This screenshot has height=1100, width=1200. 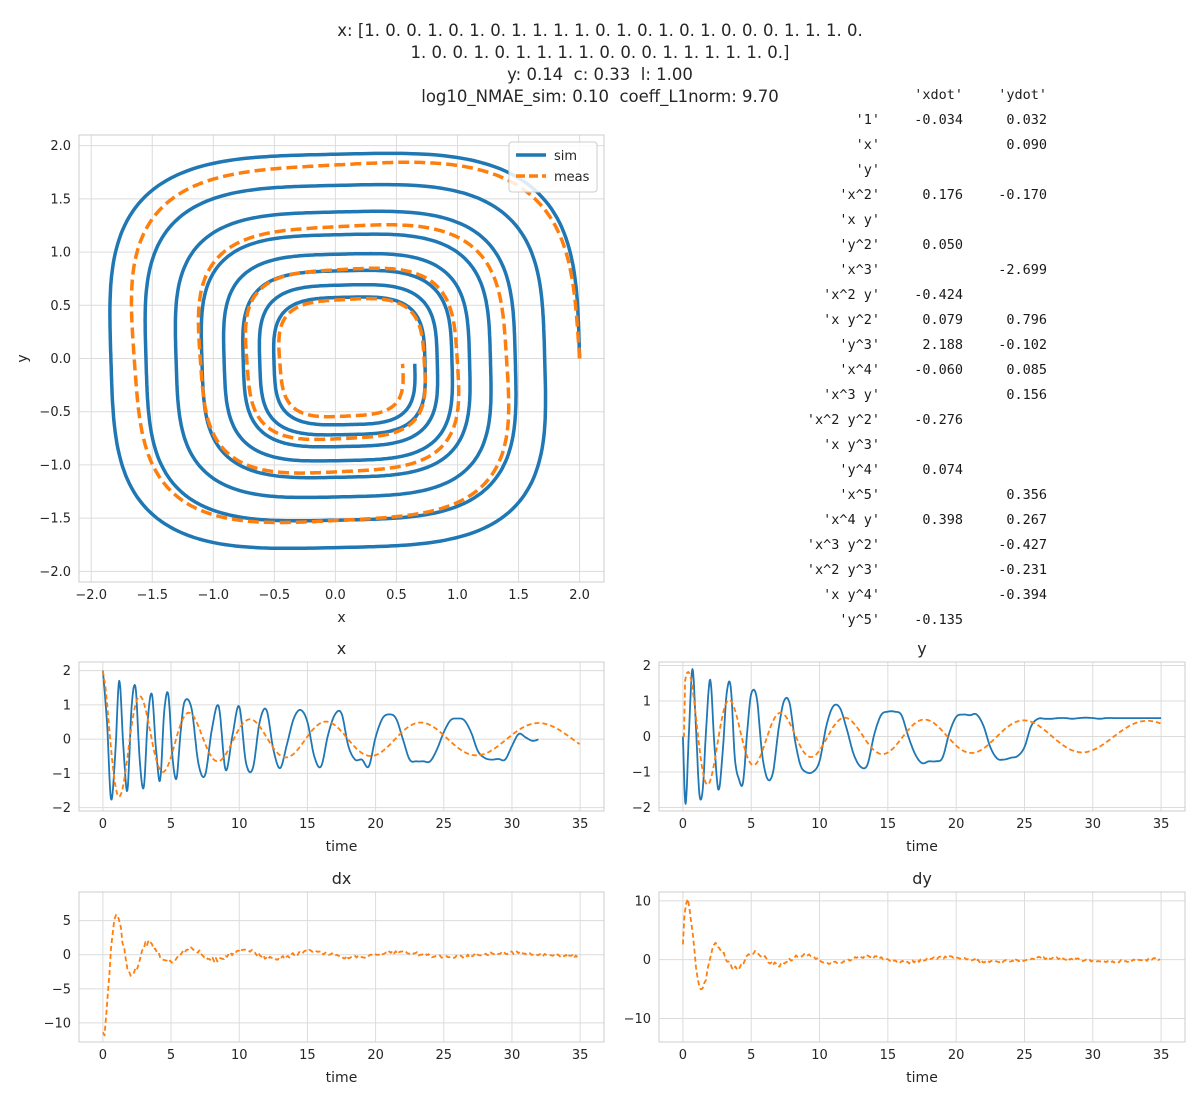 What do you see at coordinates (859, 245) in the screenshot?
I see `coef-term-label: 'y^2'` at bounding box center [859, 245].